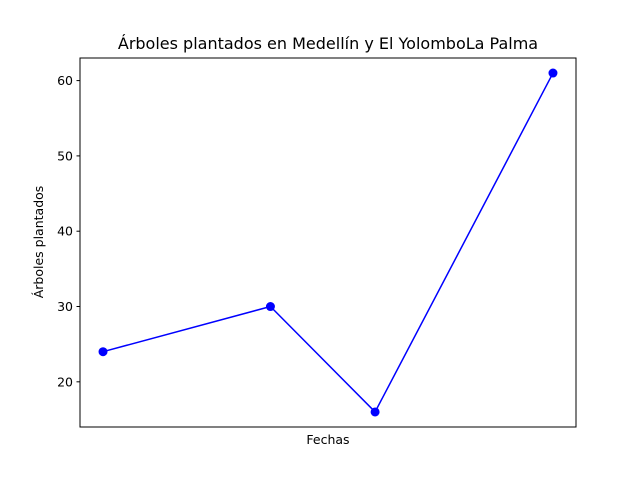  What do you see at coordinates (327, 439) in the screenshot?
I see `x-axis-label: Fechas` at bounding box center [327, 439].